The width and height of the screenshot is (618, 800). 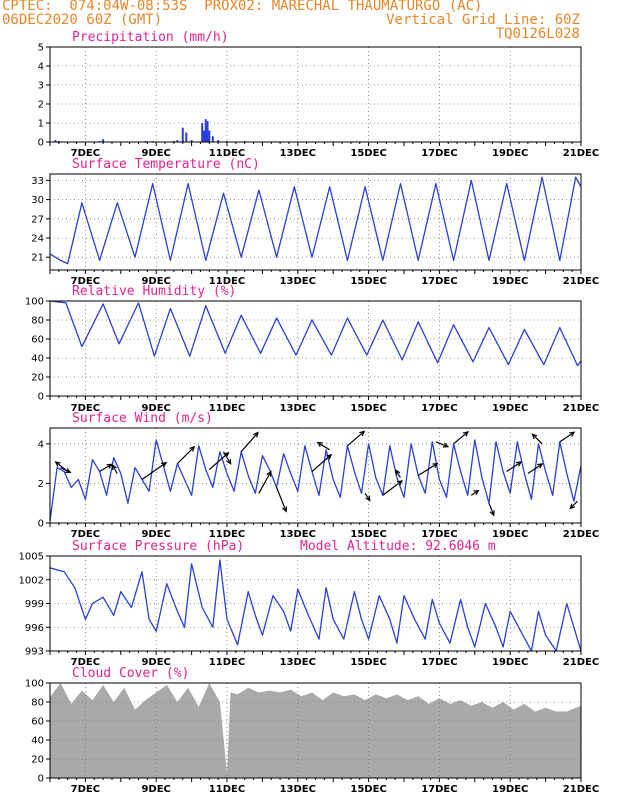 What do you see at coordinates (34, 684) in the screenshot?
I see `y-tick-label: 100` at bounding box center [34, 684].